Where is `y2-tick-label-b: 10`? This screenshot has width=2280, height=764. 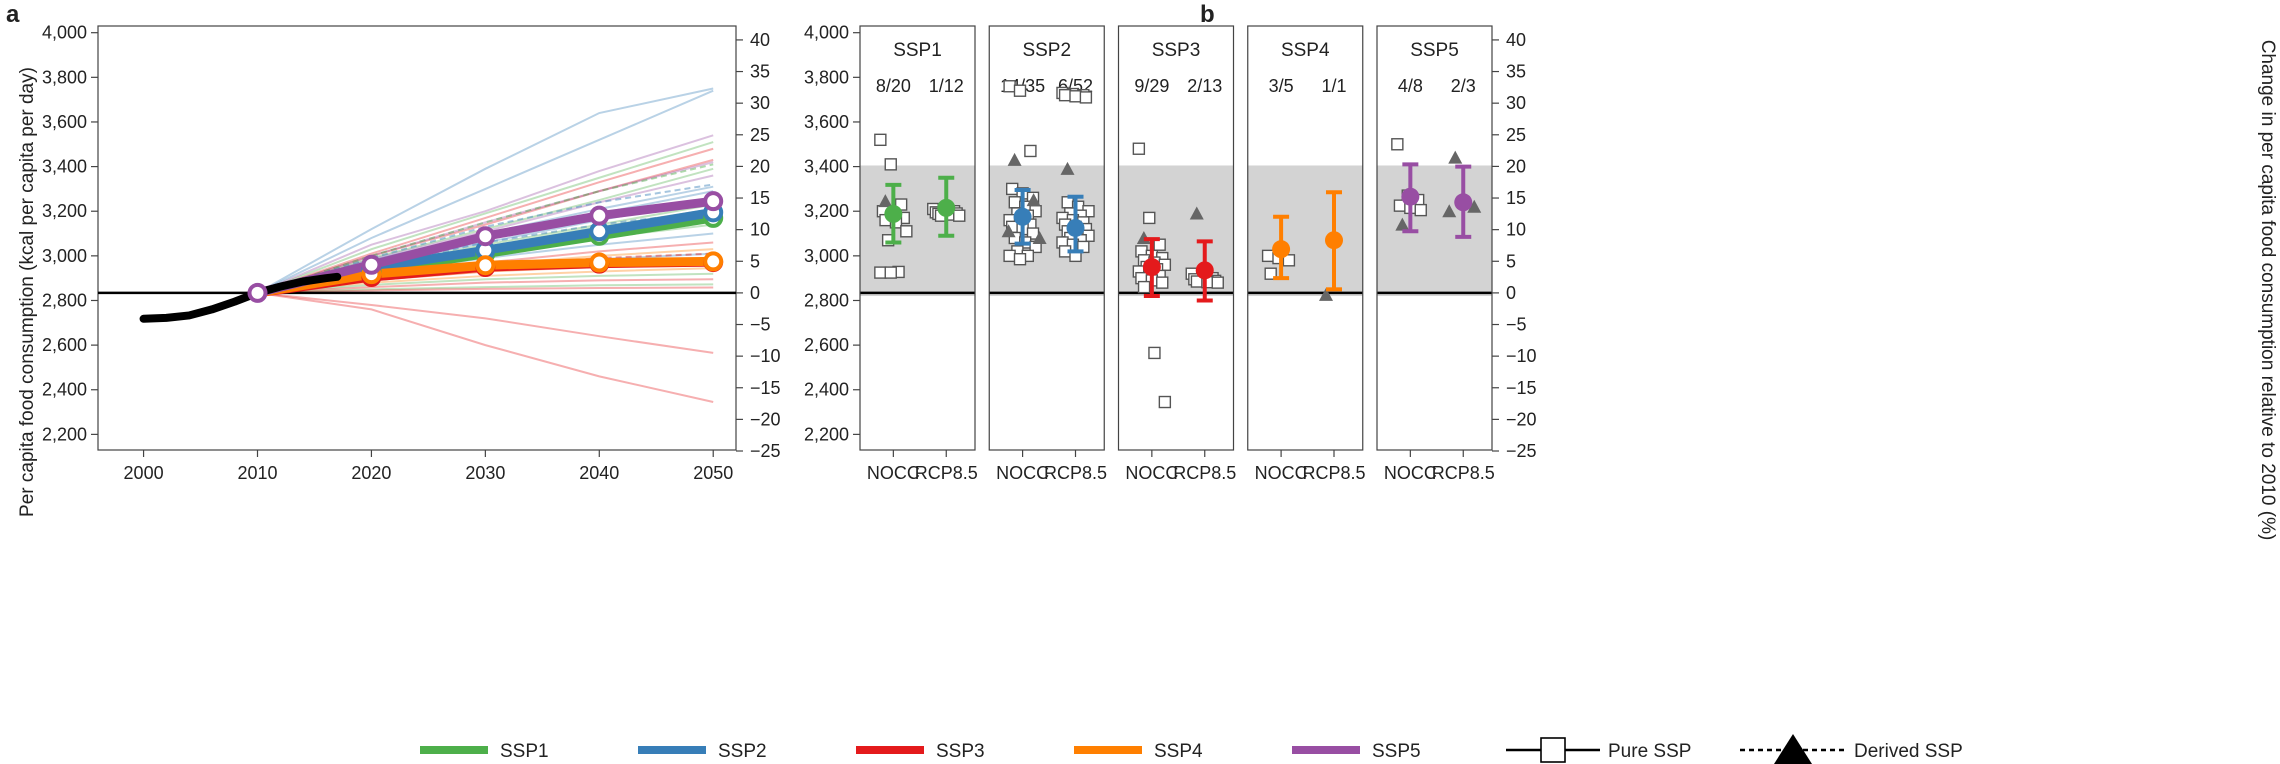 y2-tick-label-b: 10 is located at coordinates (1516, 230).